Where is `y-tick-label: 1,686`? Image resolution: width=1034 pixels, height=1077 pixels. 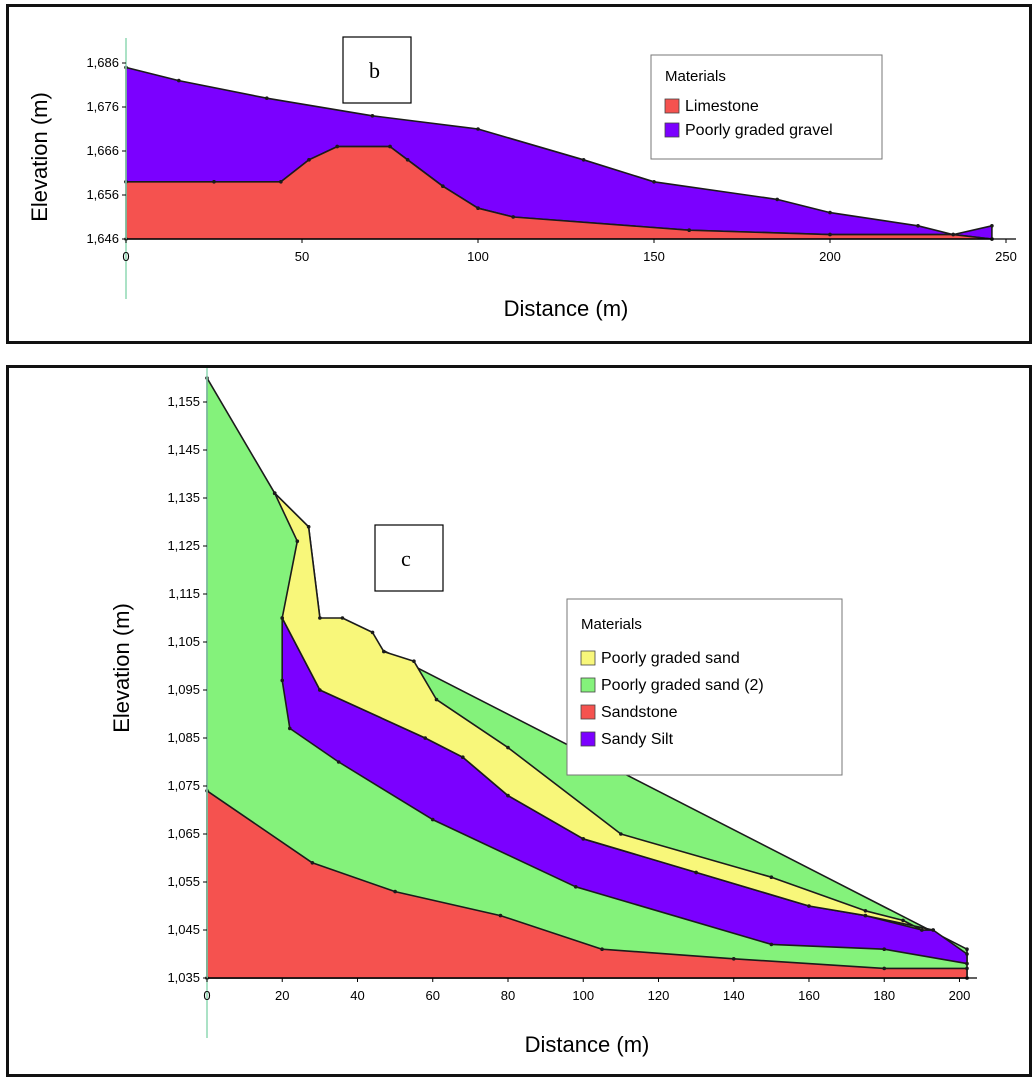
y-tick-label: 1,686 is located at coordinates (102, 62).